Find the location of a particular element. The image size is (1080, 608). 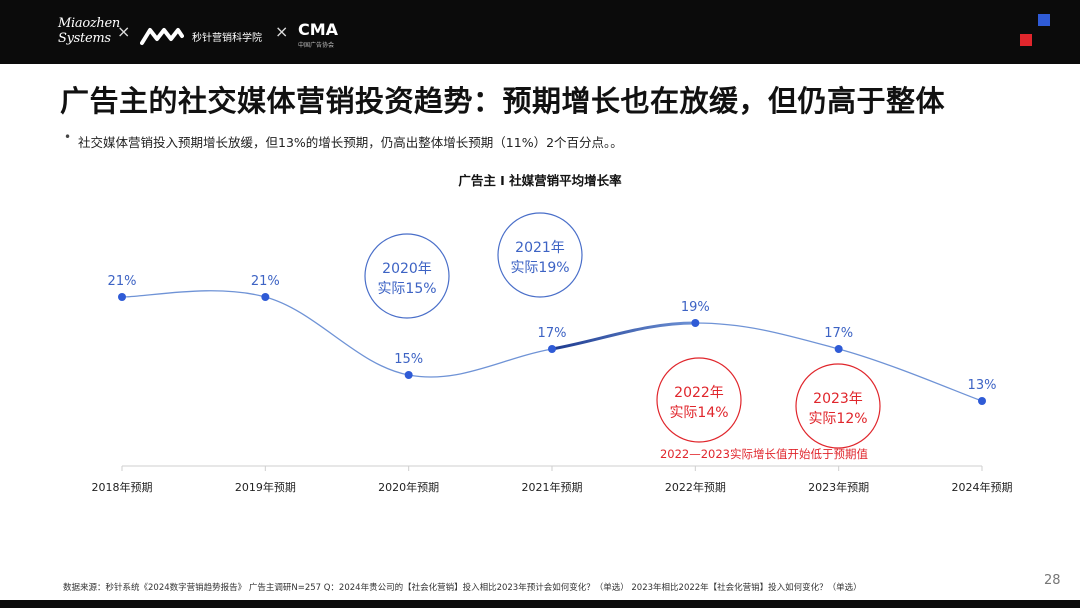

annotation-year: 2023年 is located at coordinates (838, 399).